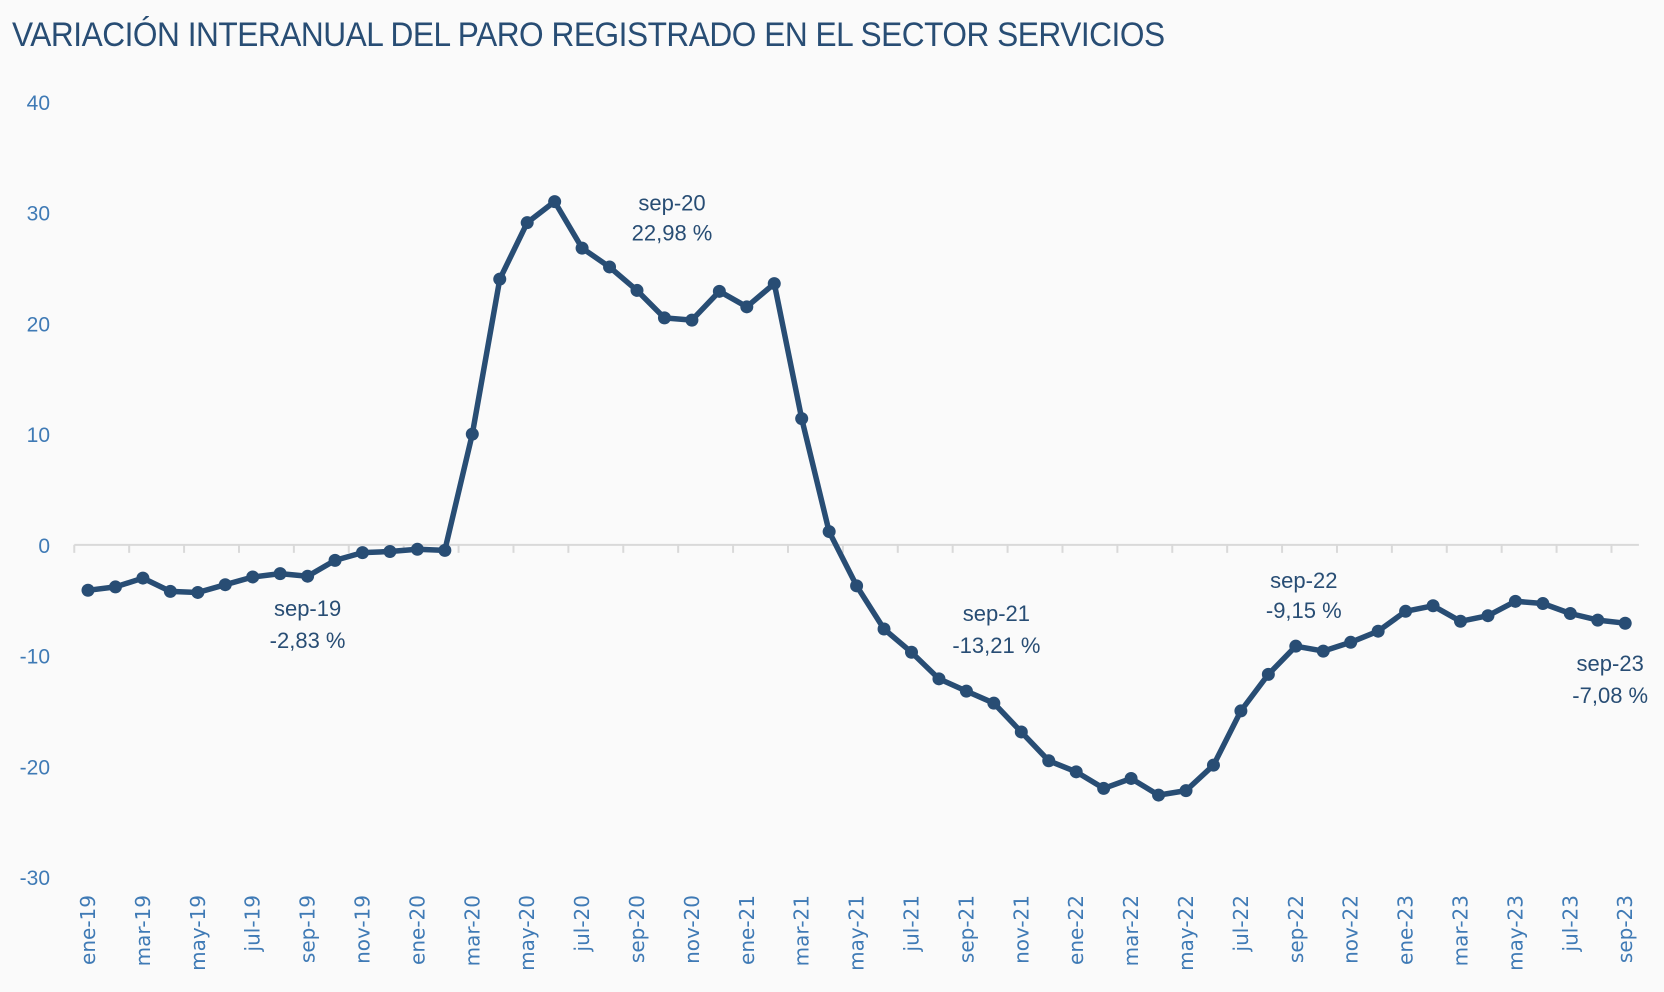  Describe the element at coordinates (308, 624) in the screenshot. I see `data-label: sep-19 -2,83 %` at that location.